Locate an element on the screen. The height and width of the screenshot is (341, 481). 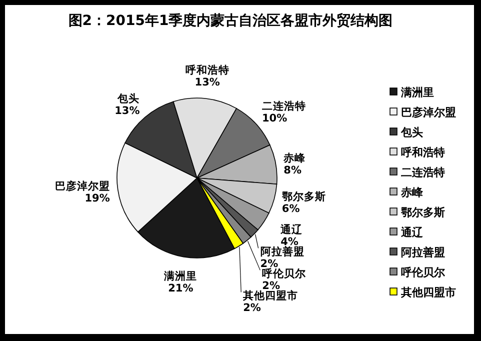
slice-label: 二连浩特 is located at coordinates (284, 106).